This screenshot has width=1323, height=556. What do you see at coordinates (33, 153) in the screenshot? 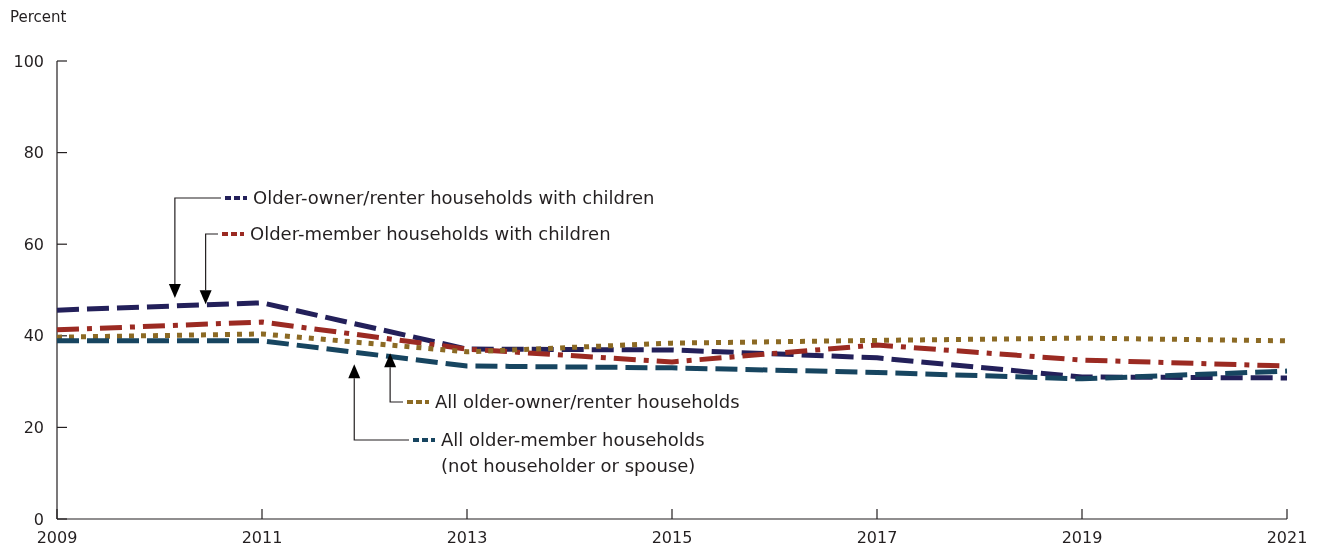
I see `y-tick-label: 80` at bounding box center [33, 153].